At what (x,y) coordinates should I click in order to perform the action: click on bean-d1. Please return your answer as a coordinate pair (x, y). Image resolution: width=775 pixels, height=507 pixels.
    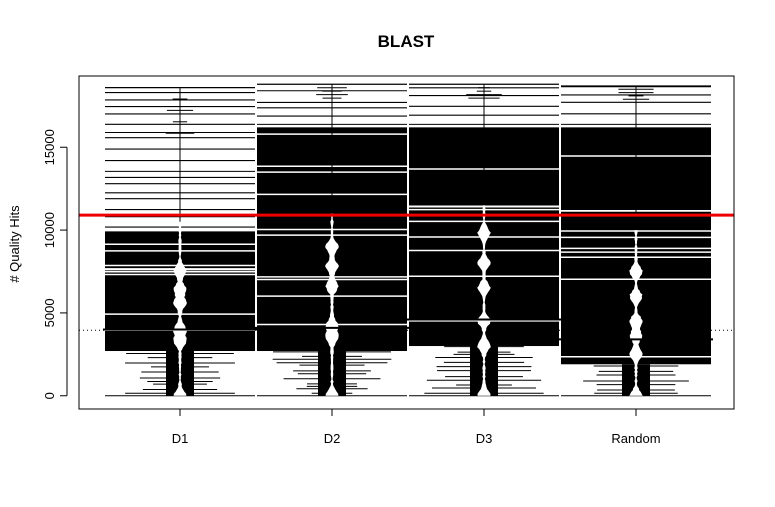
    Looking at the image, I should click on (180, 241).